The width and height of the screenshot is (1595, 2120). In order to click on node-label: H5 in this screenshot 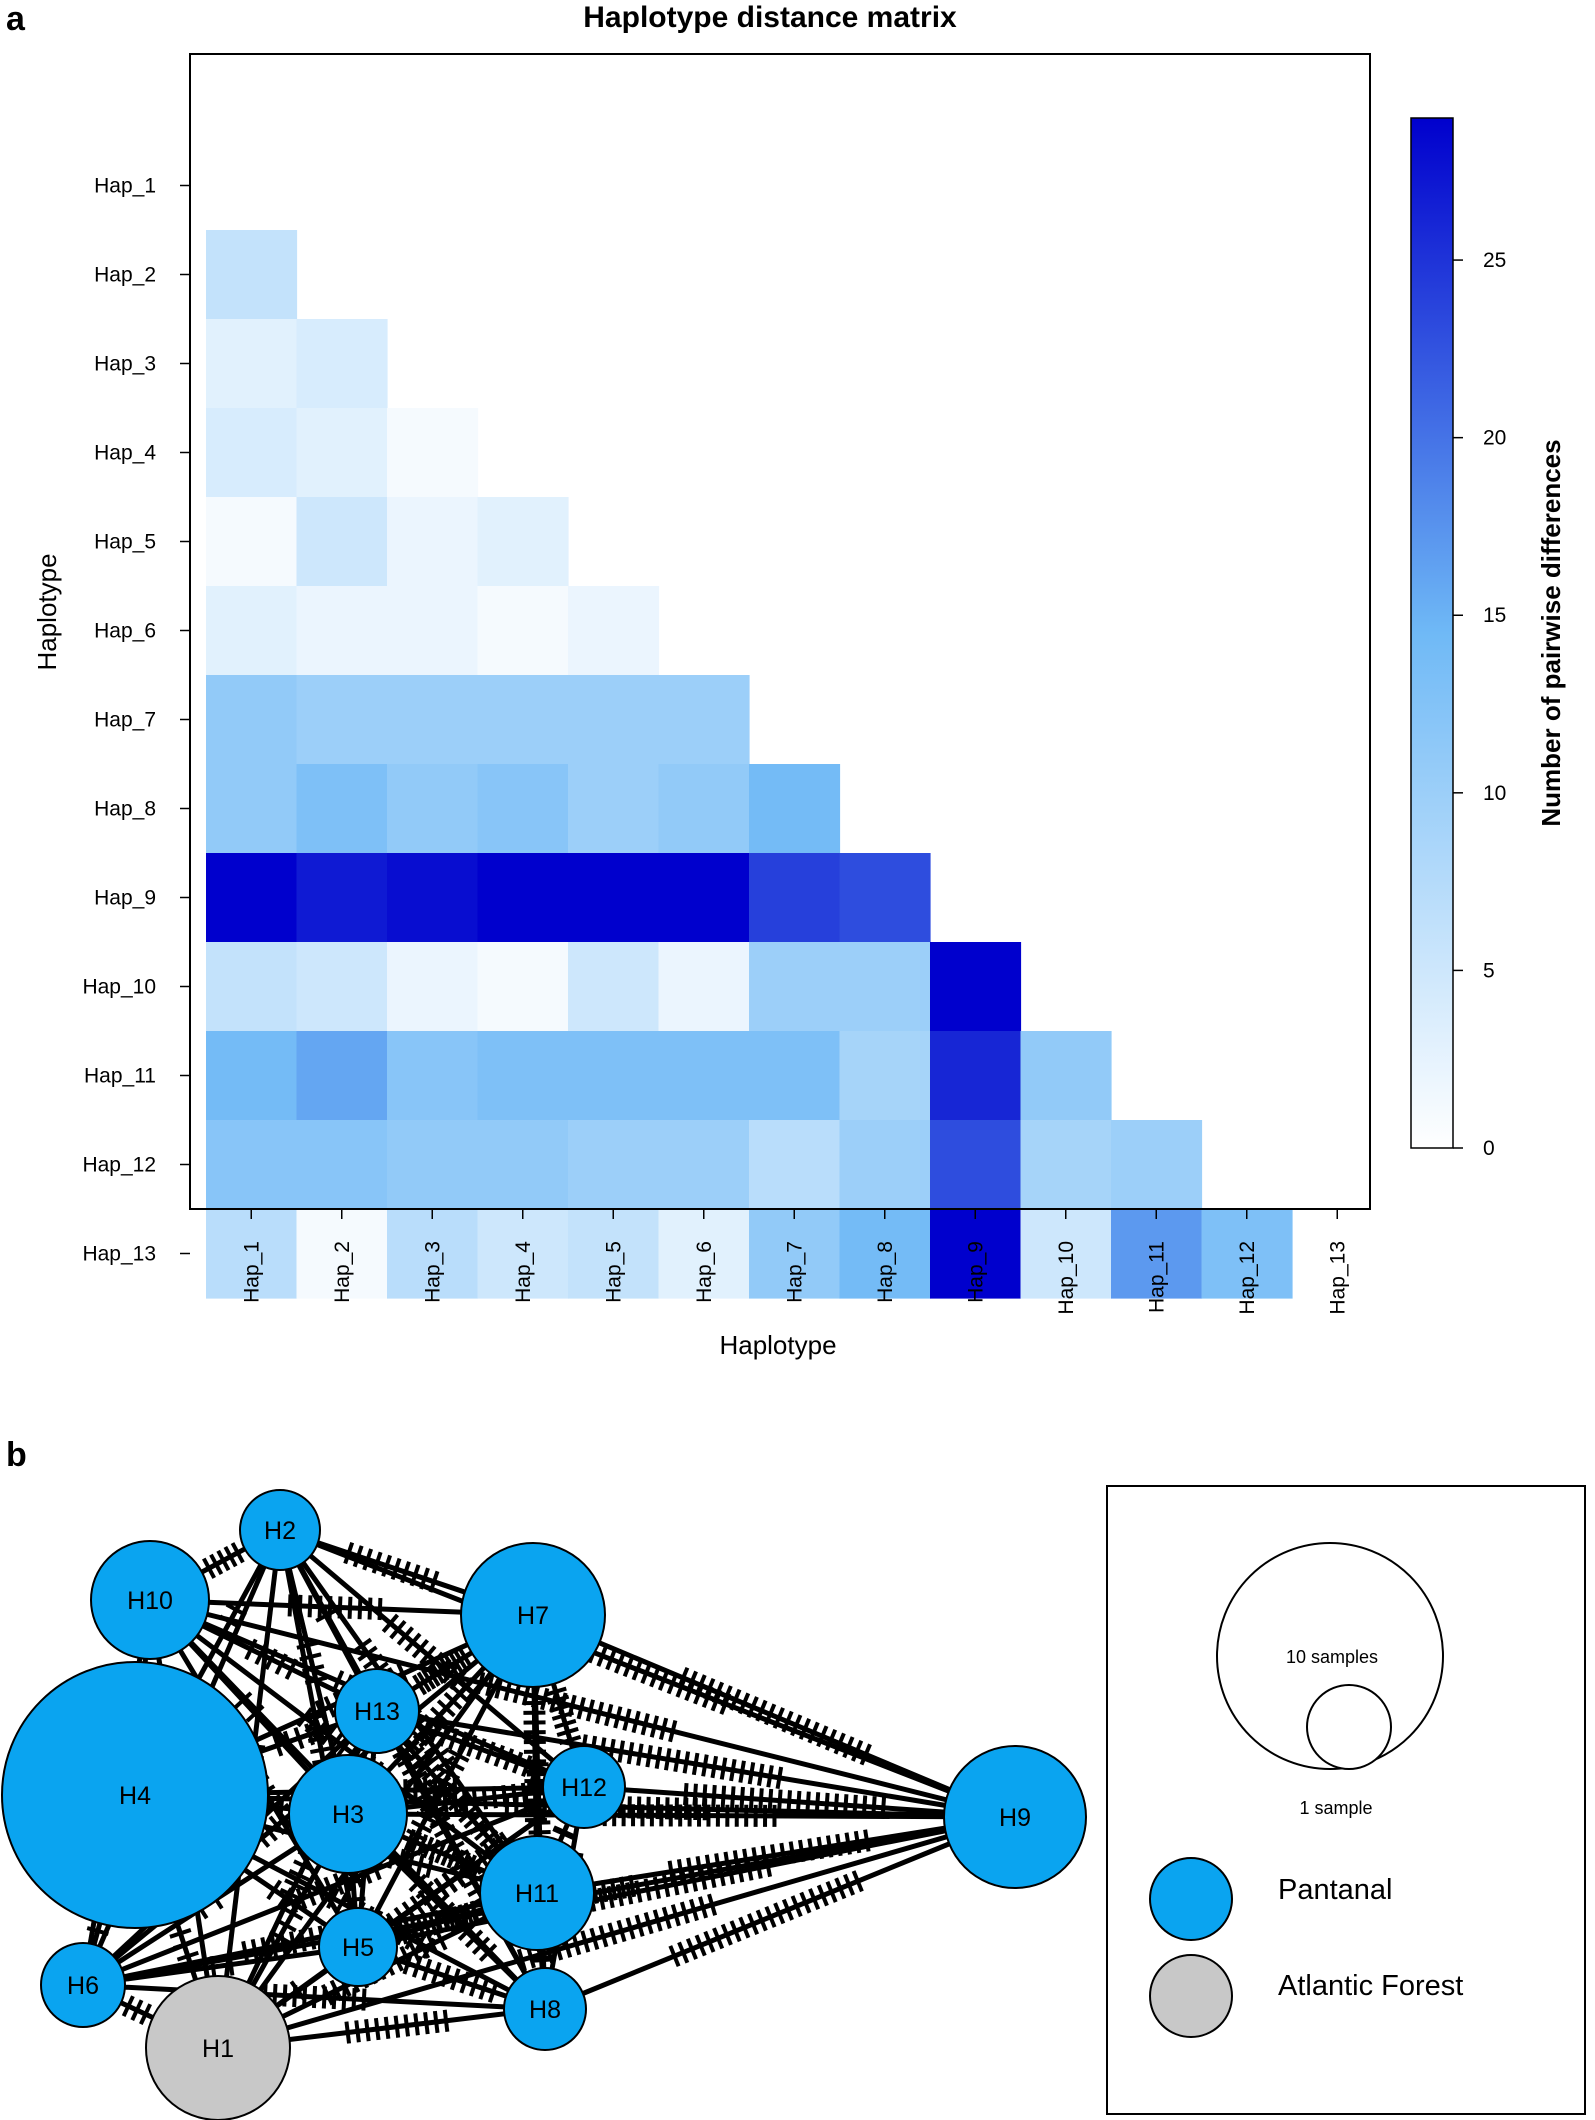, I will do `click(358, 1948)`.